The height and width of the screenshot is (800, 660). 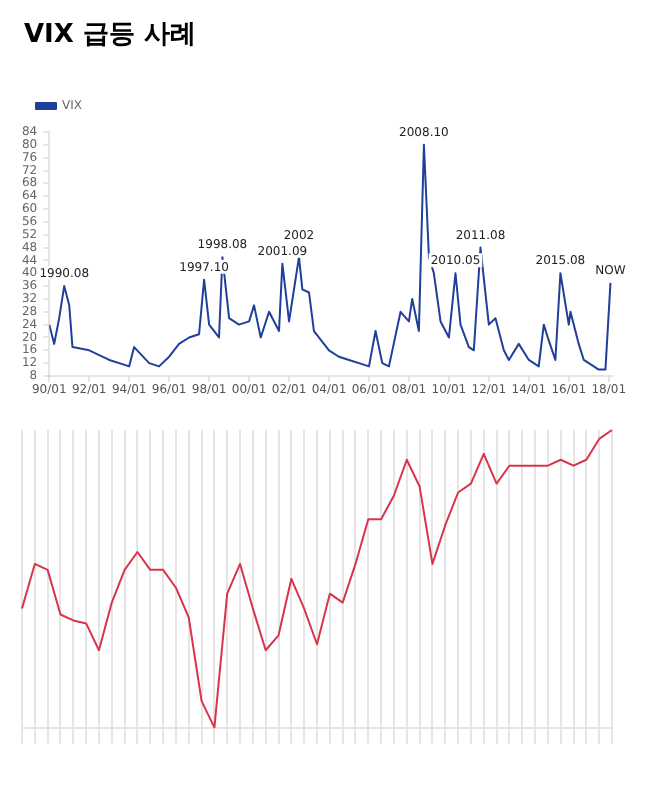 What do you see at coordinates (111, 35) in the screenshot?
I see `chart-title: VIX 급등 사례` at bounding box center [111, 35].